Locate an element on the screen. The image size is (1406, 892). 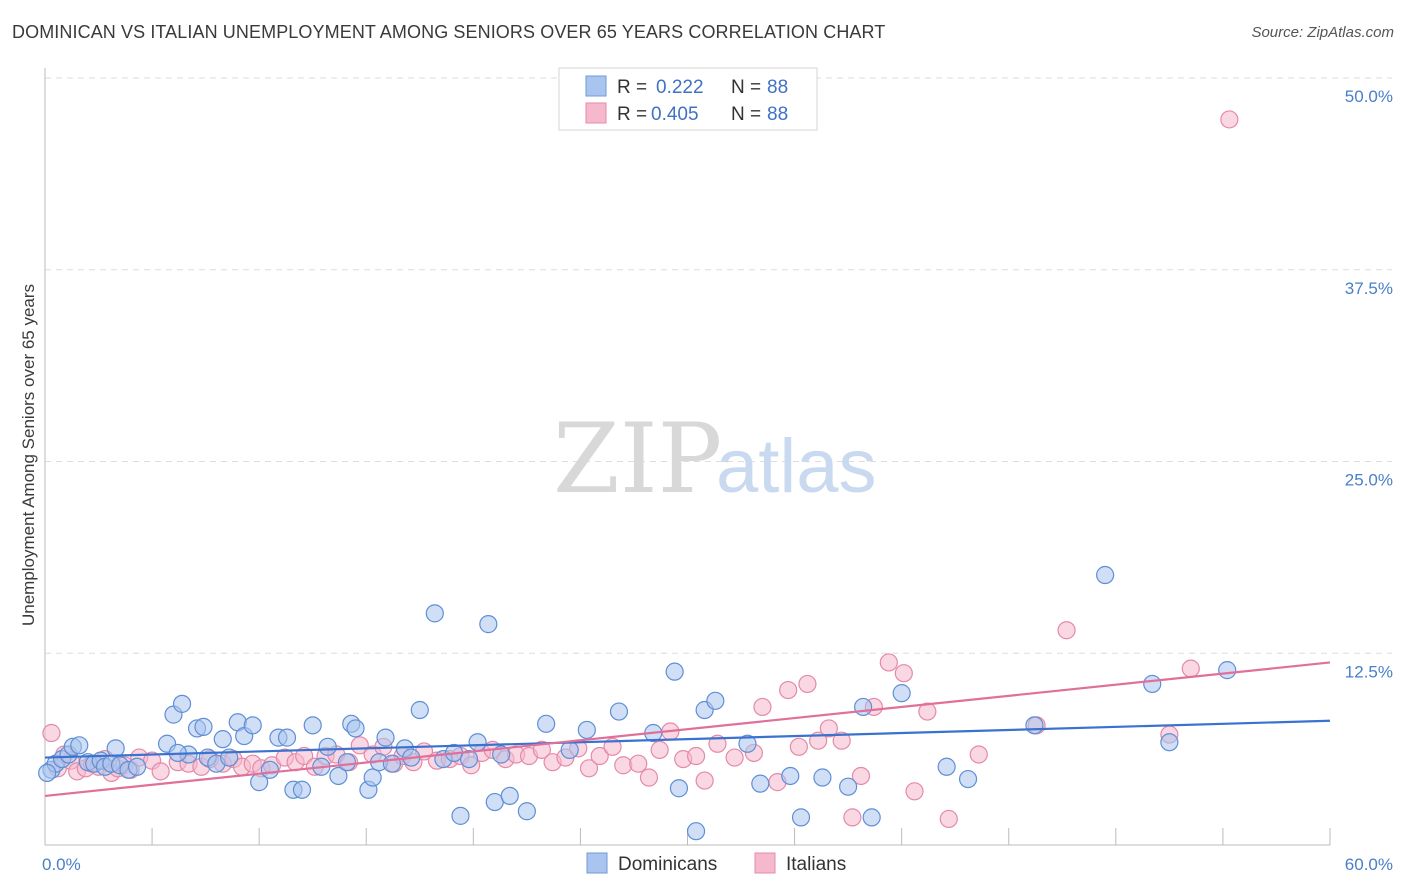
watermark: ZIP atlas is located at coordinates (715, 459).